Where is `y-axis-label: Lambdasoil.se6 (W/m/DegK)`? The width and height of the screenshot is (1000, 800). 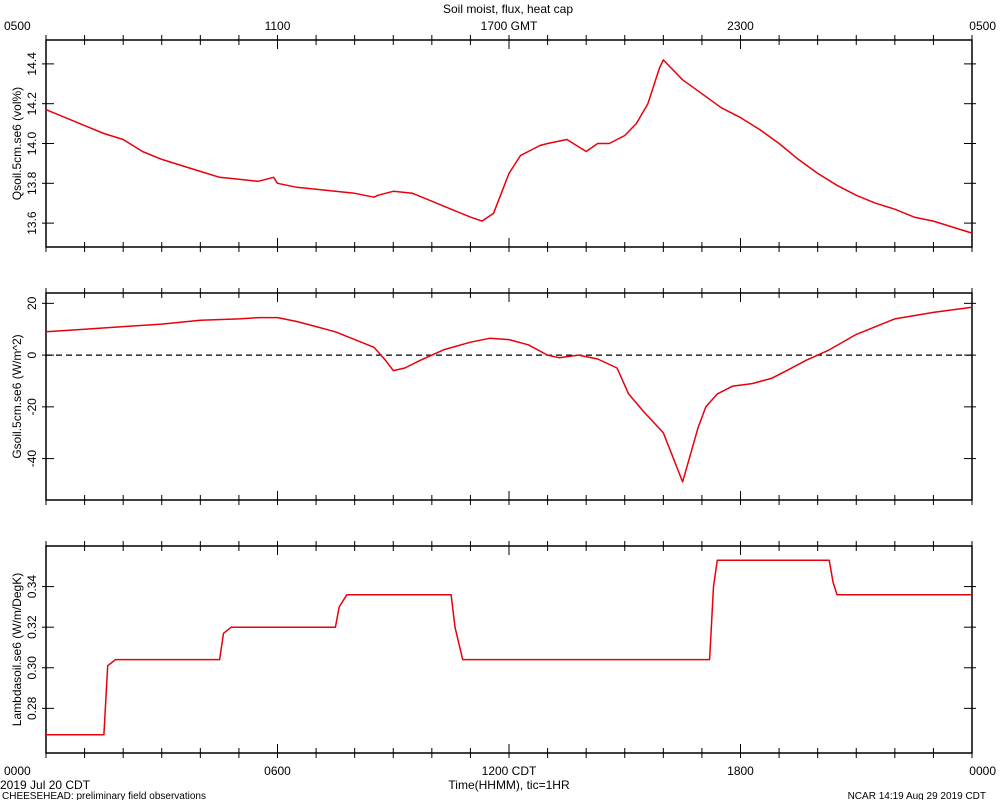 y-axis-label: Lambdasoil.se6 (W/m/DegK) is located at coordinates (17, 649).